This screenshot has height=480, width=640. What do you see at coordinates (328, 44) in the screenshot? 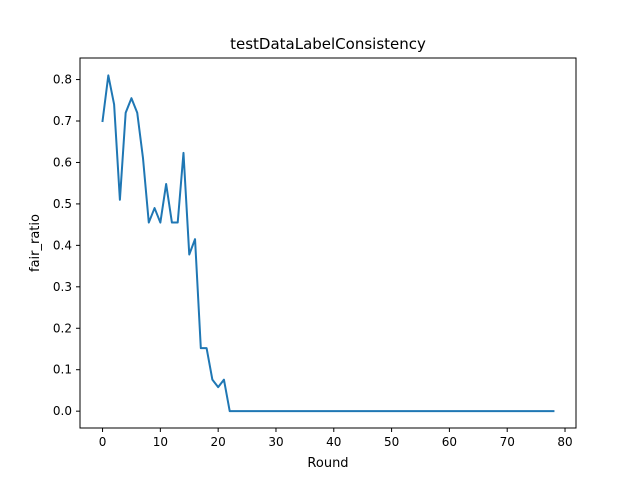
I see `chart-title: testDataLabelConsistency` at bounding box center [328, 44].